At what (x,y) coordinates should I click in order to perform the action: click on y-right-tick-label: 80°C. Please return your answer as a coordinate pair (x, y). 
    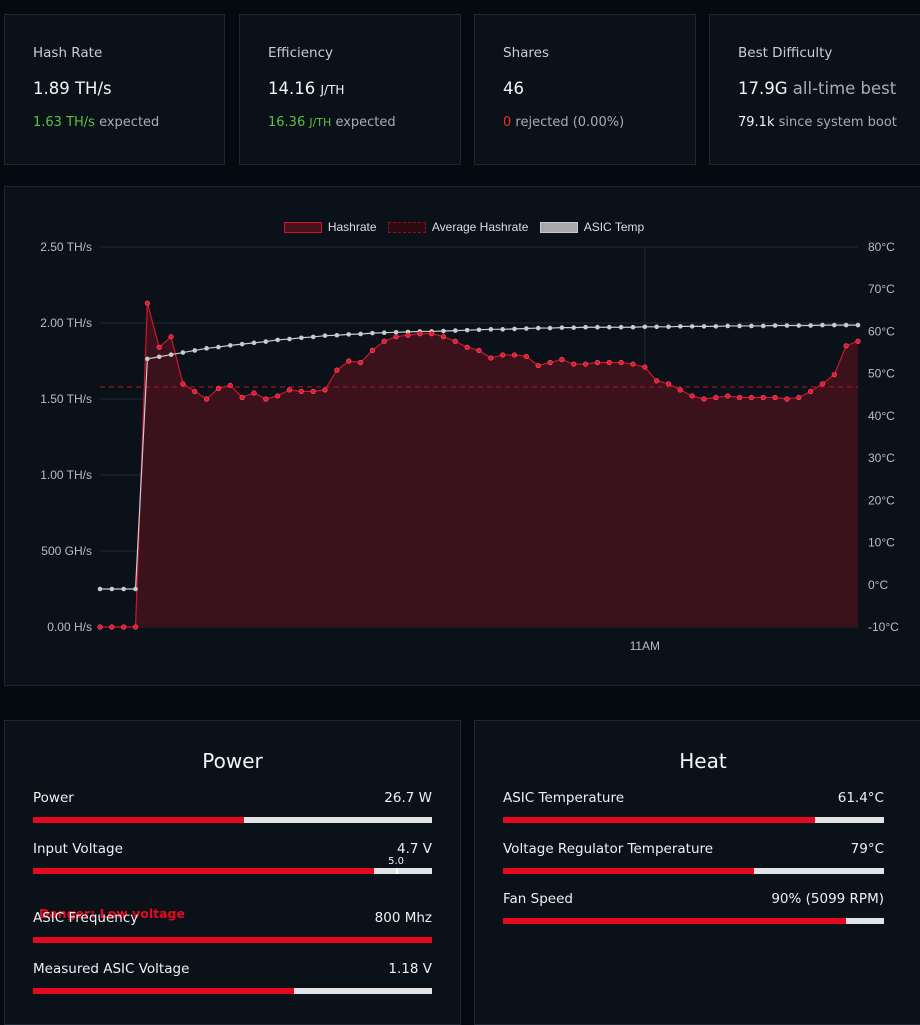
    Looking at the image, I should click on (881, 247).